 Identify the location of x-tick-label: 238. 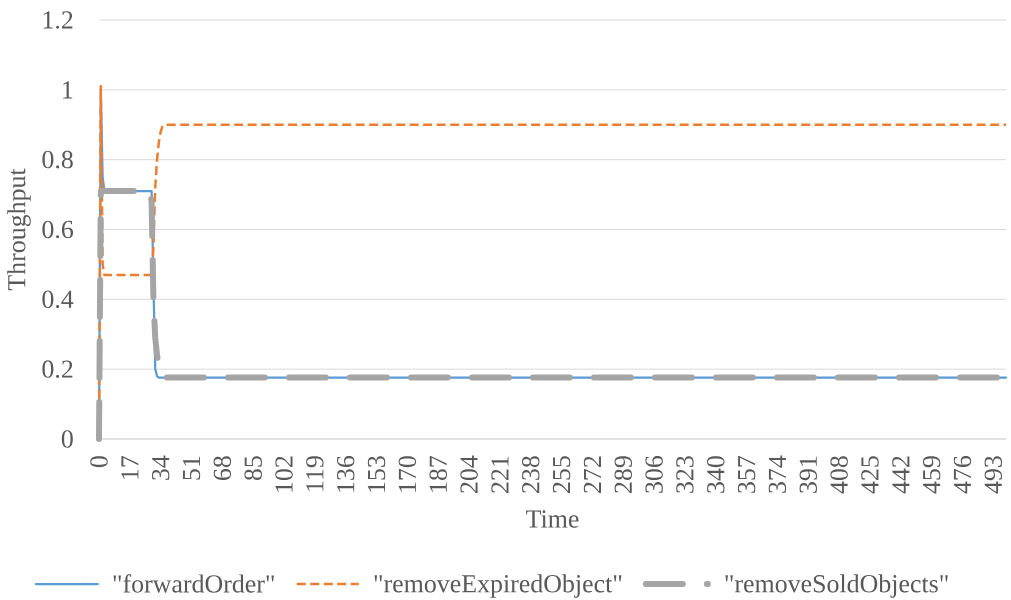
(530, 474).